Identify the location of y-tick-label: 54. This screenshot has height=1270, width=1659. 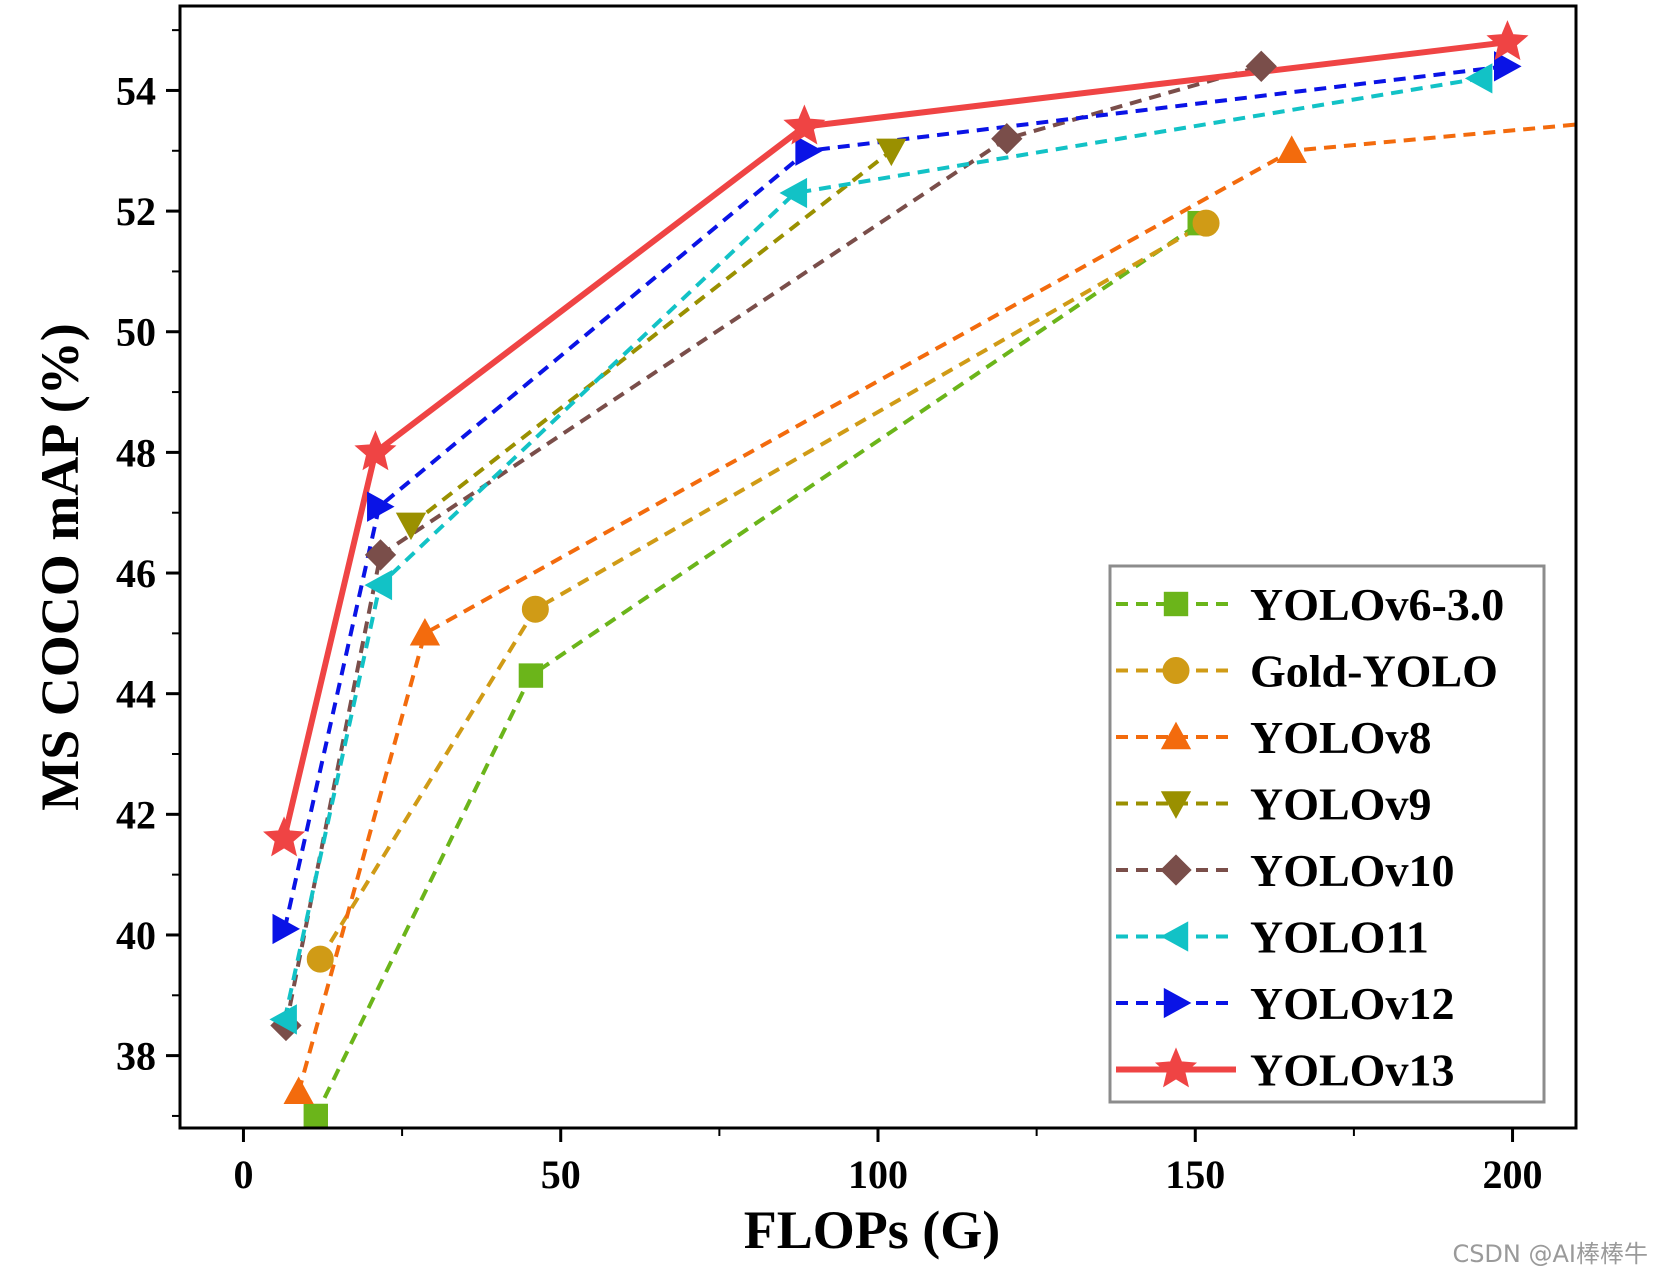
(136, 90).